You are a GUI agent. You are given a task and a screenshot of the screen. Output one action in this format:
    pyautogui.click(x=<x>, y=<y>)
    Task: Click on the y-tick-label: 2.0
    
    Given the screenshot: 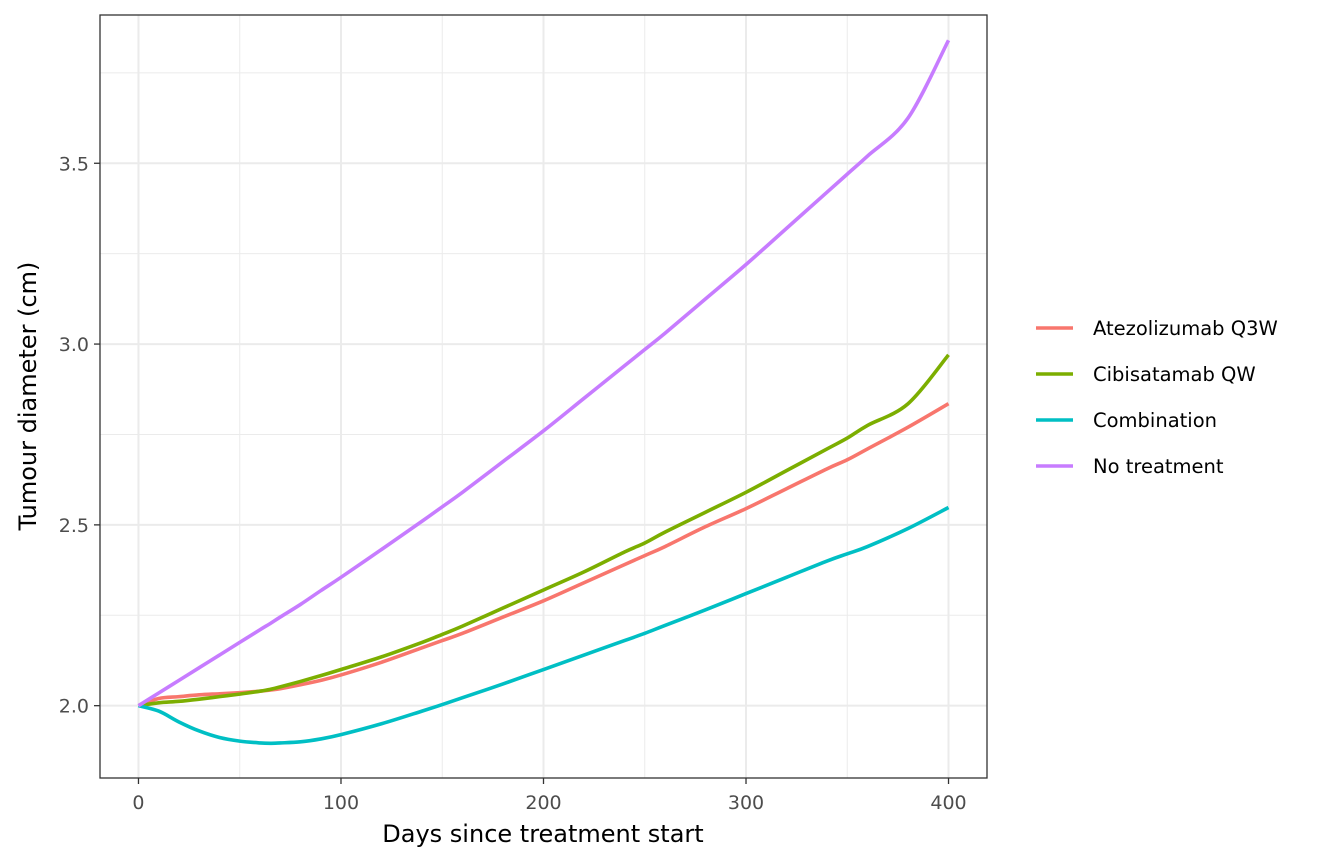 What is the action you would take?
    pyautogui.click(x=74, y=707)
    